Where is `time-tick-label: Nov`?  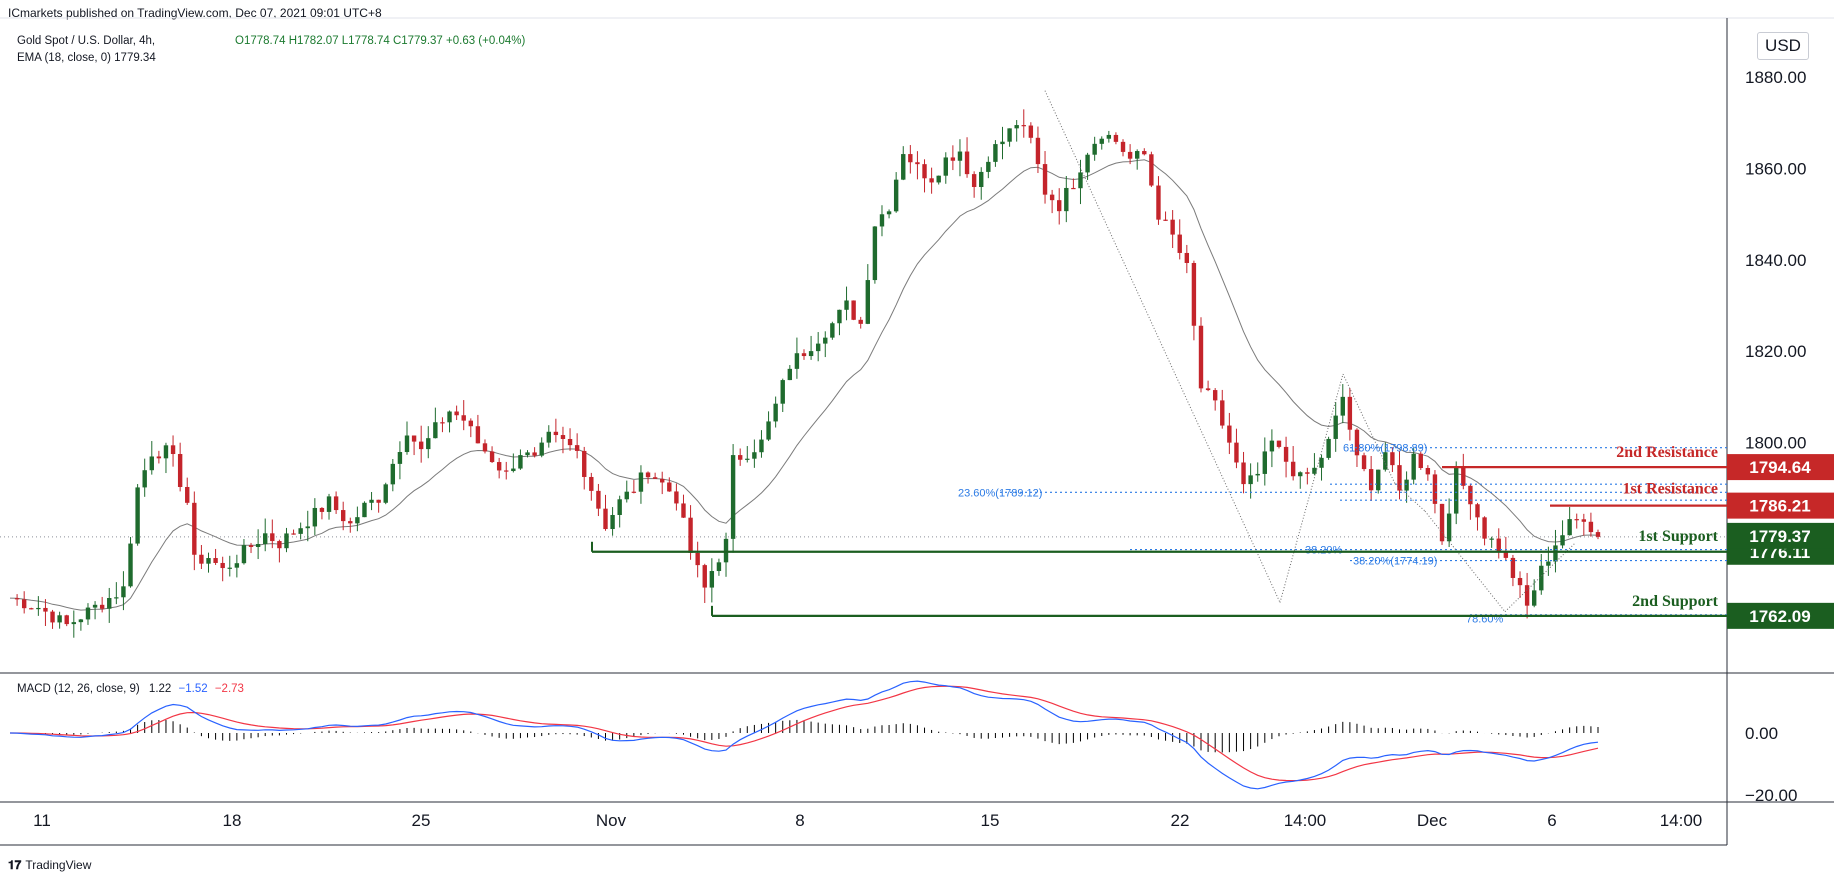 time-tick-label: Nov is located at coordinates (611, 820).